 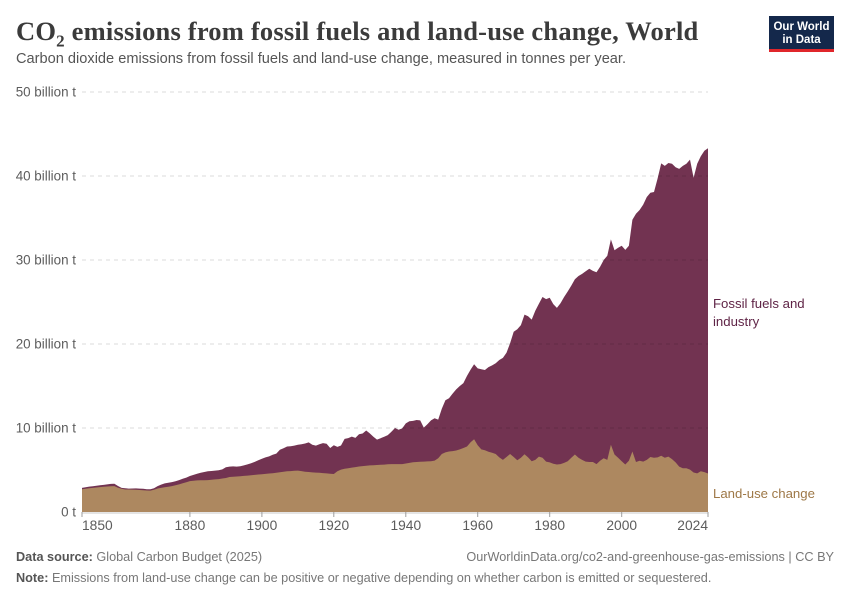 I want to click on svg-text: Fossil fuels and, so click(x=759, y=303).